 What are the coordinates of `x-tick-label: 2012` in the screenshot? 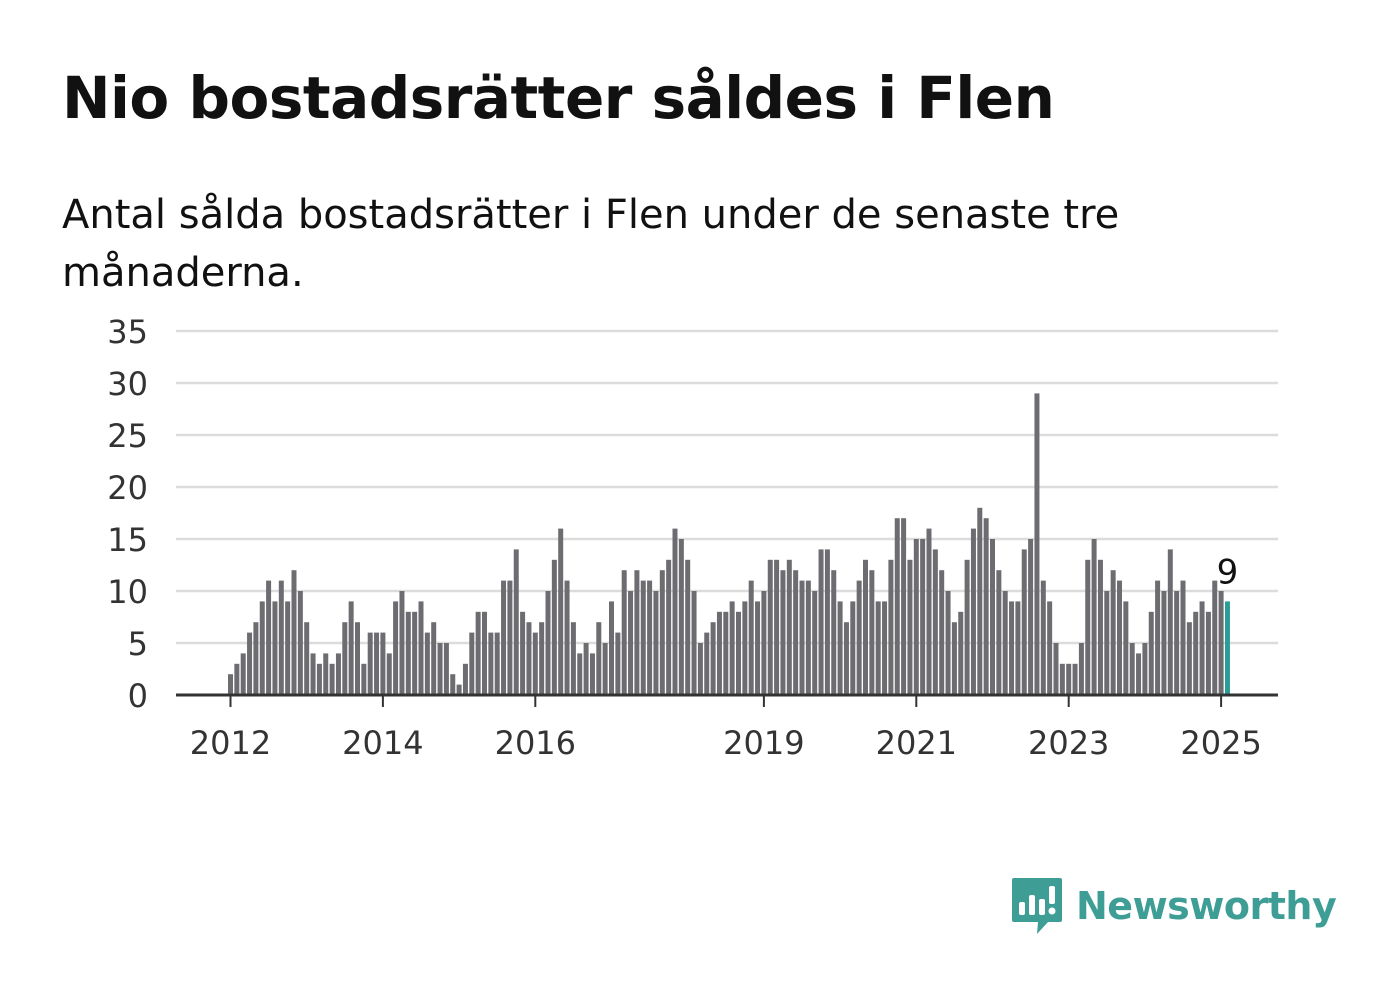 It's located at (230, 743).